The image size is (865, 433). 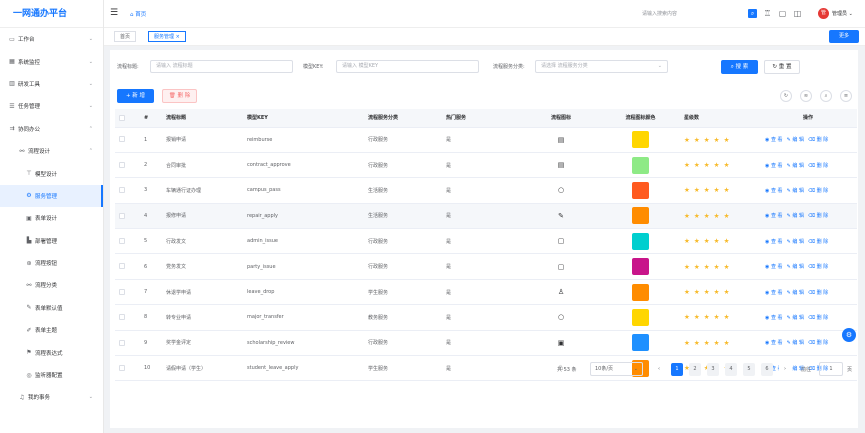 I want to click on sidebar-item-service-manage: ⚙ 服务管理, so click(x=51, y=196).